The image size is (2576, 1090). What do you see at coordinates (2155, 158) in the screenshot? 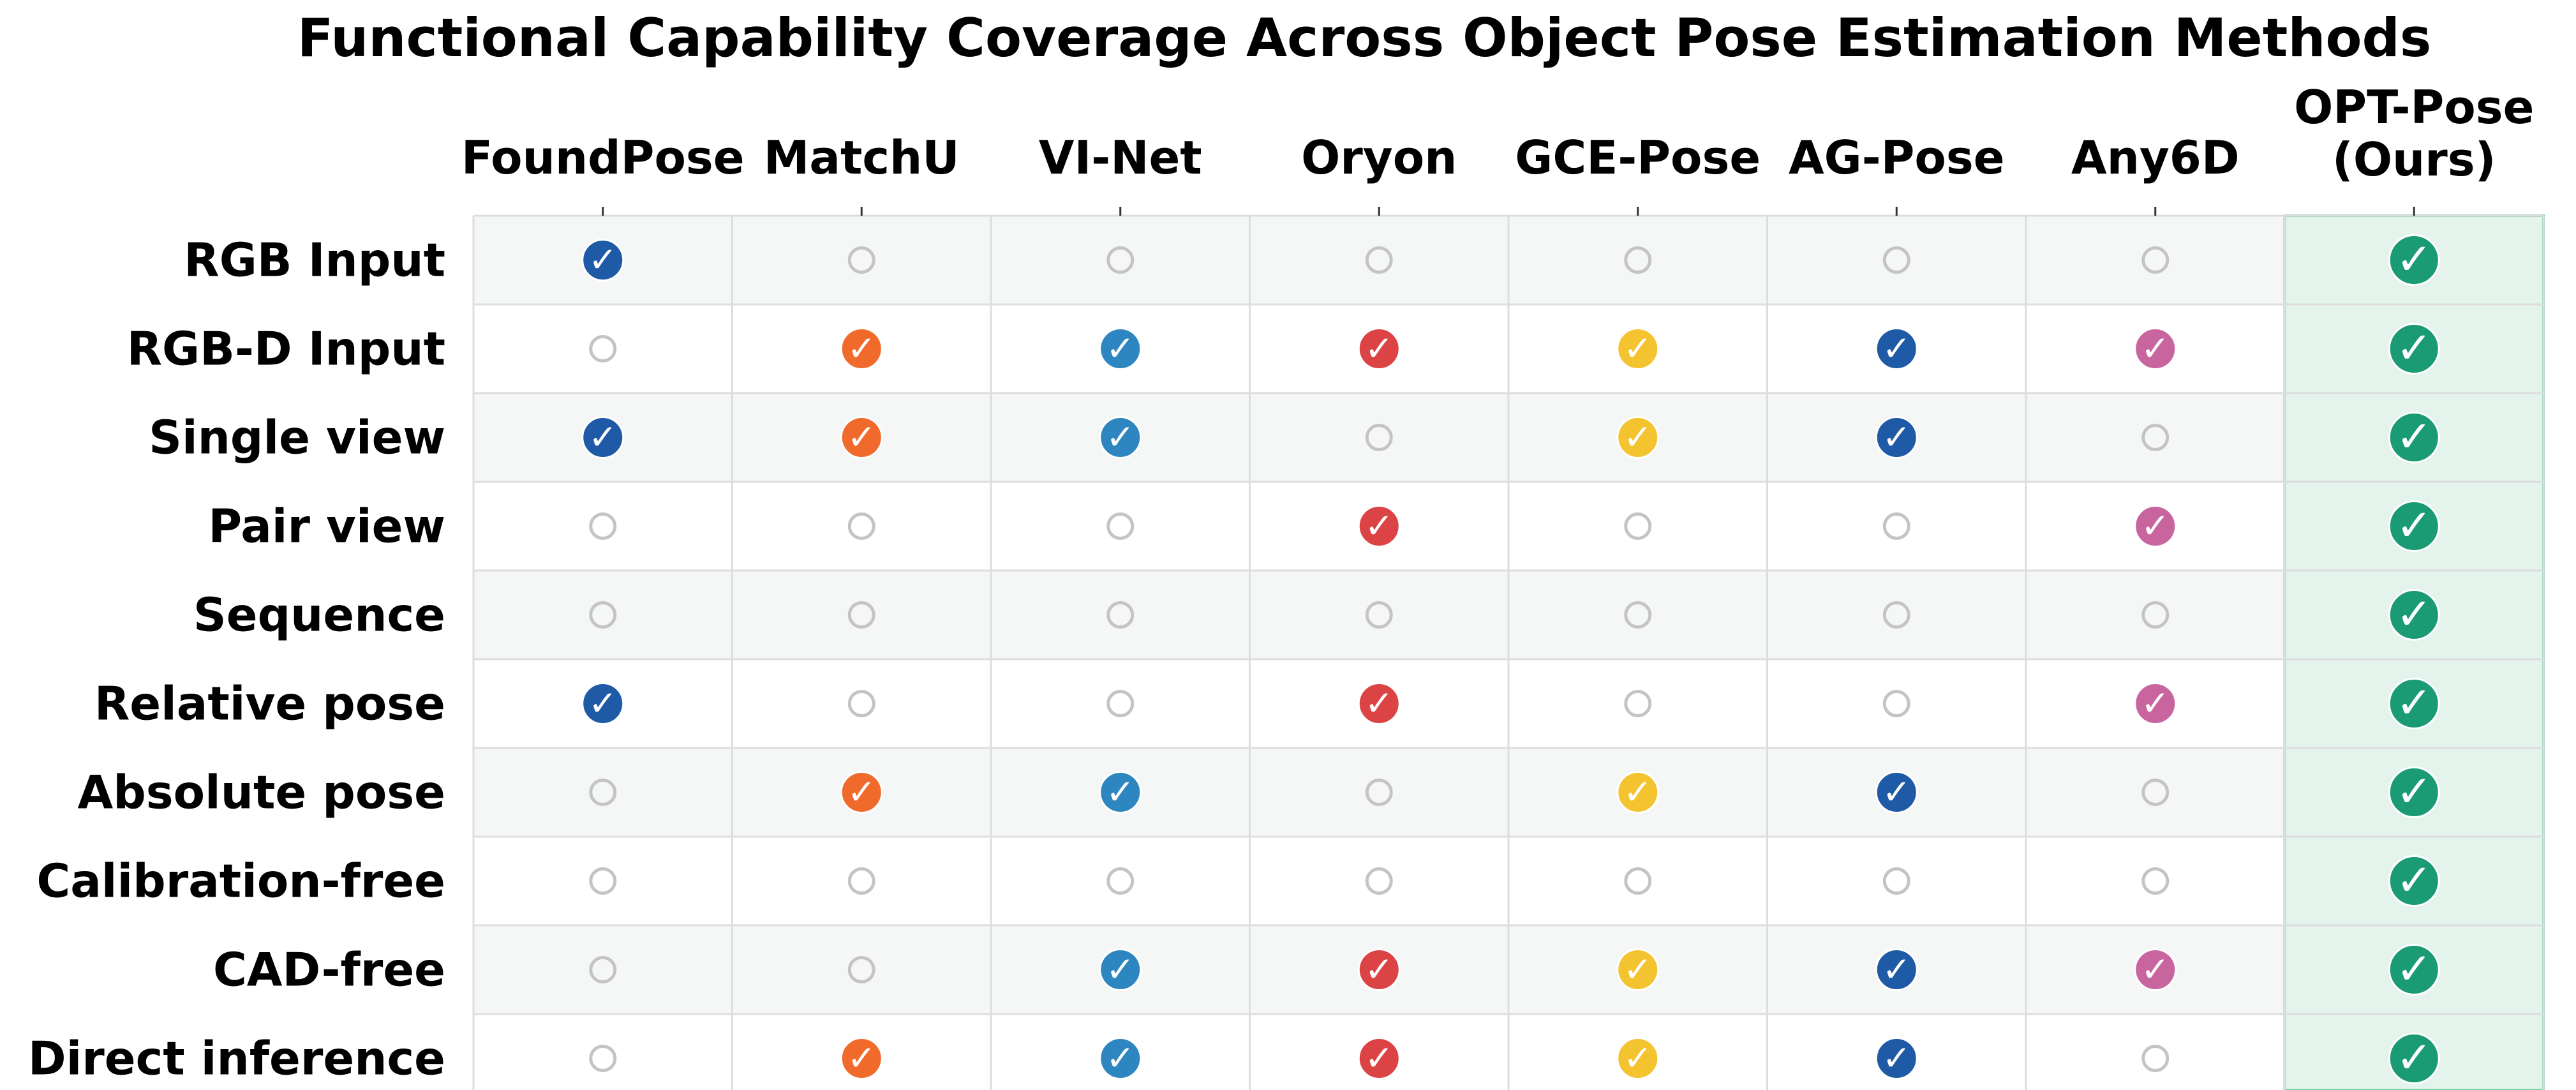
I see `column-header: Any6D` at bounding box center [2155, 158].